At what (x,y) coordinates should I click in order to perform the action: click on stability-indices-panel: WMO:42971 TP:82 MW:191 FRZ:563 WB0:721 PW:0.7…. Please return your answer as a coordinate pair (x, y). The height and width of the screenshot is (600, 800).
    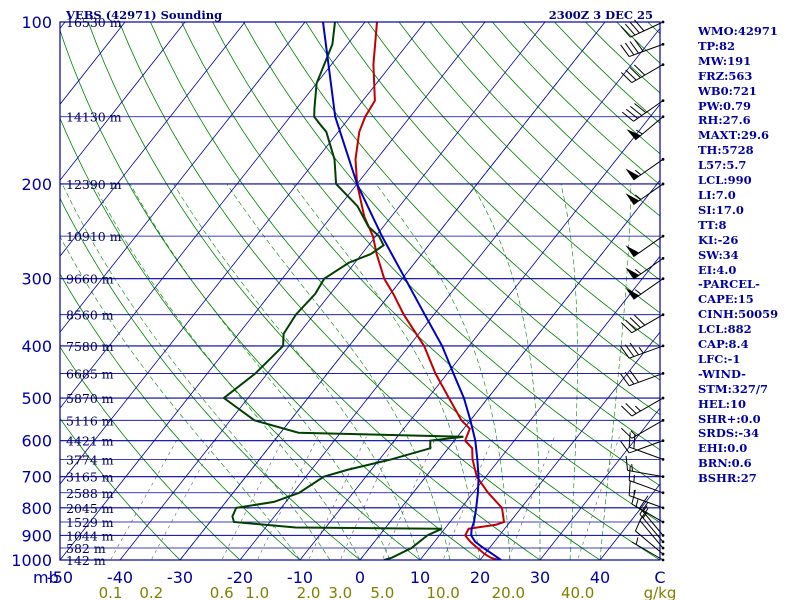
    Looking at the image, I should click on (749, 255).